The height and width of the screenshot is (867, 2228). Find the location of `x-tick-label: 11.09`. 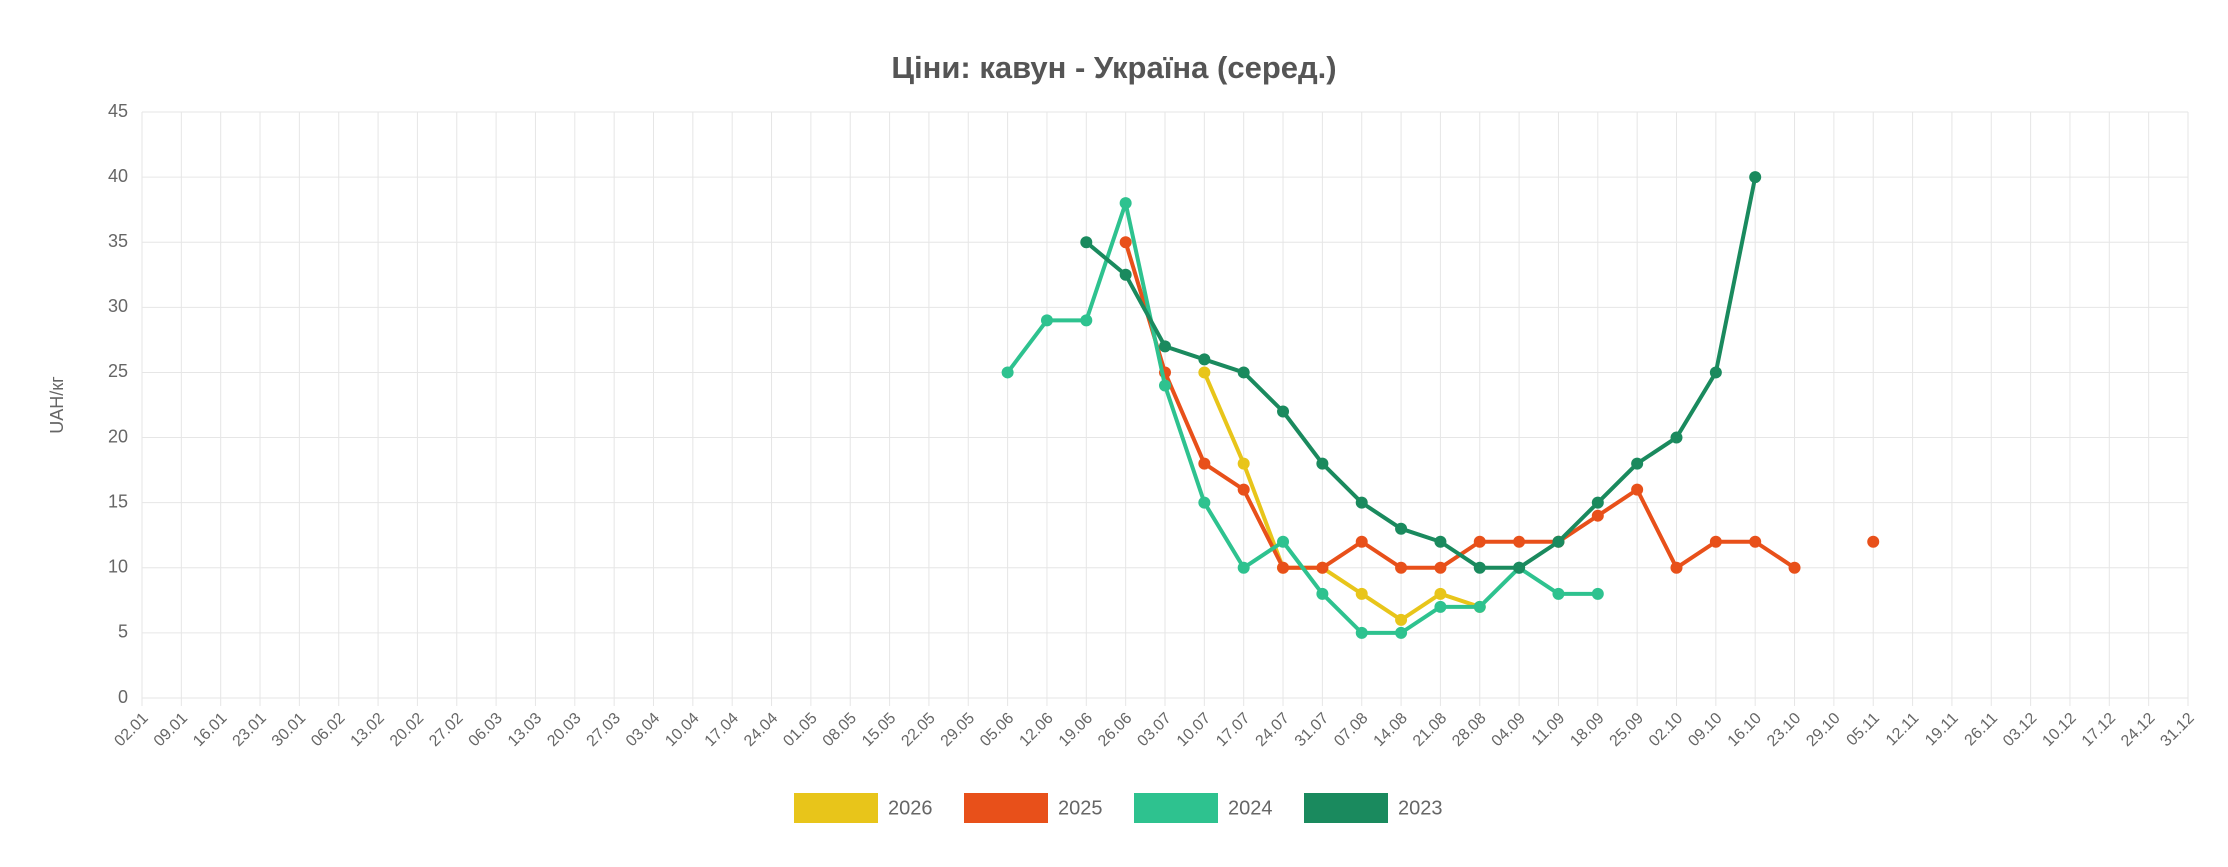

x-tick-label: 11.09 is located at coordinates (1549, 730).